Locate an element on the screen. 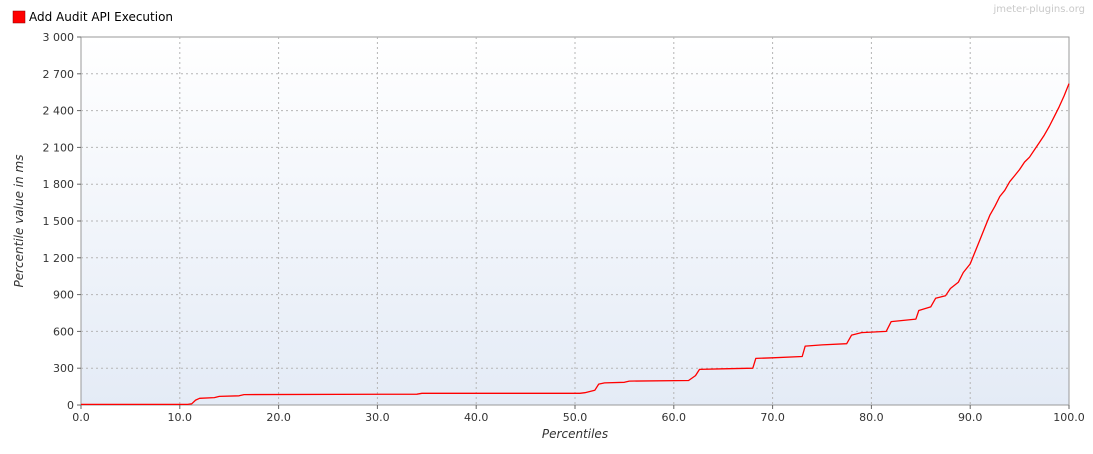  y-axis-title: Percentile value in ms is located at coordinates (19, 221).